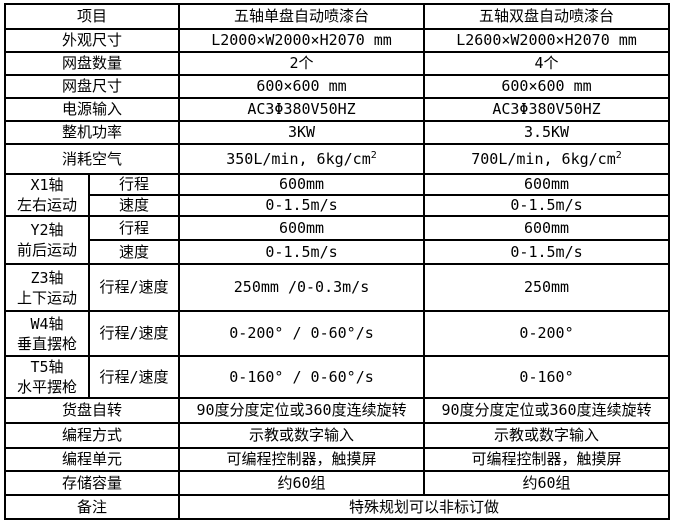 Image resolution: width=674 pixels, height=521 pixels. I want to click on table-row-tray-count: 网盘数量 2个 4个, so click(337, 63).